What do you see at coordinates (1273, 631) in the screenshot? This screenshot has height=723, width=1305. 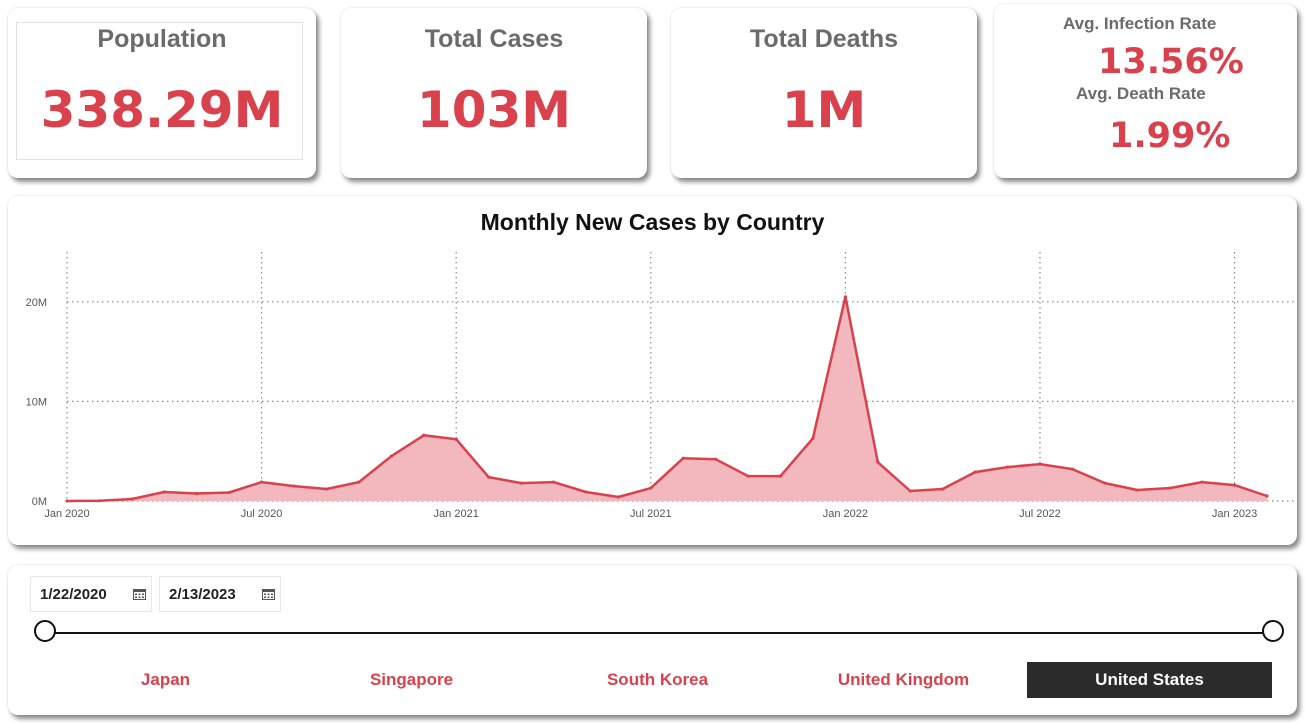 I see `date-range-end-handle` at bounding box center [1273, 631].